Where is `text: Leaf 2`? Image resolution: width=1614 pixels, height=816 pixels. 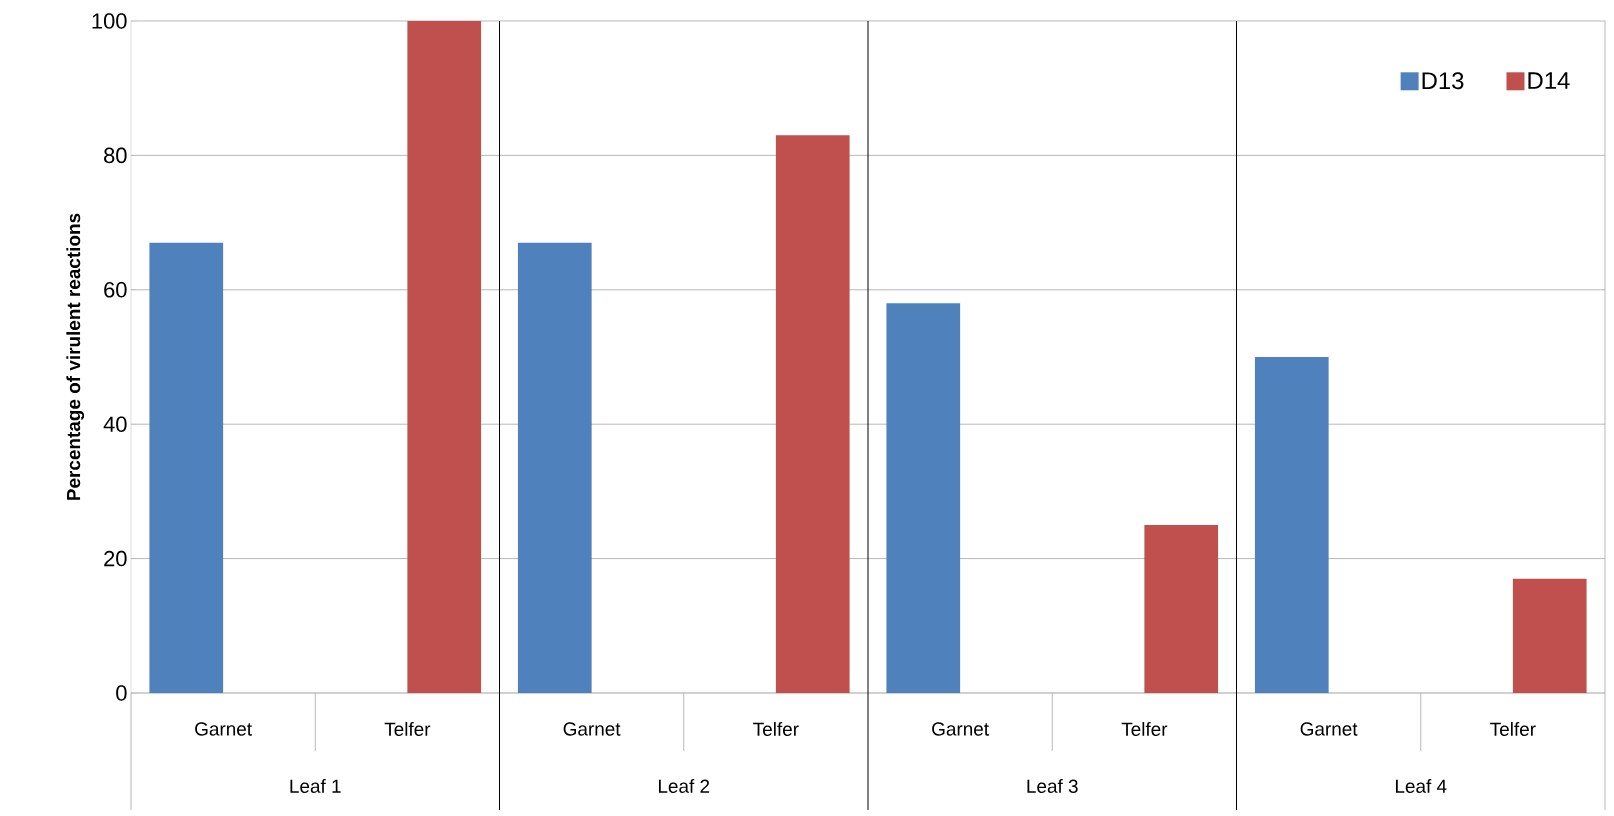 text: Leaf 2 is located at coordinates (684, 786).